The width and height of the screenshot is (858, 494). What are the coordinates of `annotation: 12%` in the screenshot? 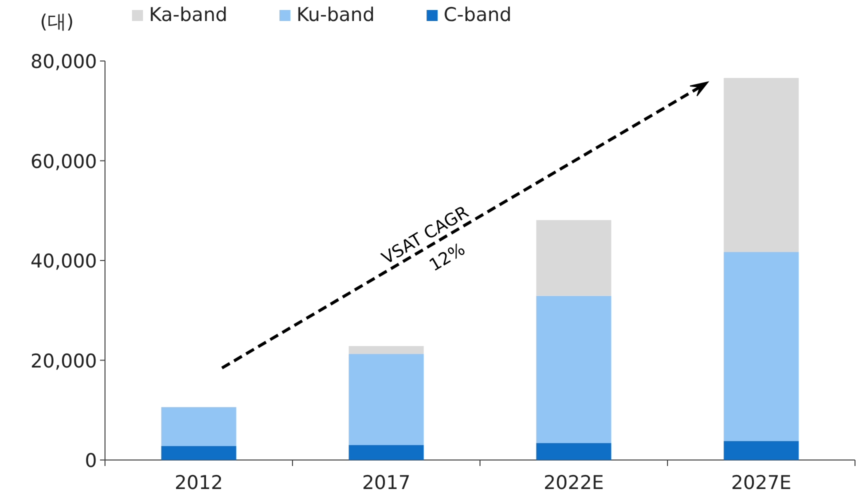 It's located at (447, 257).